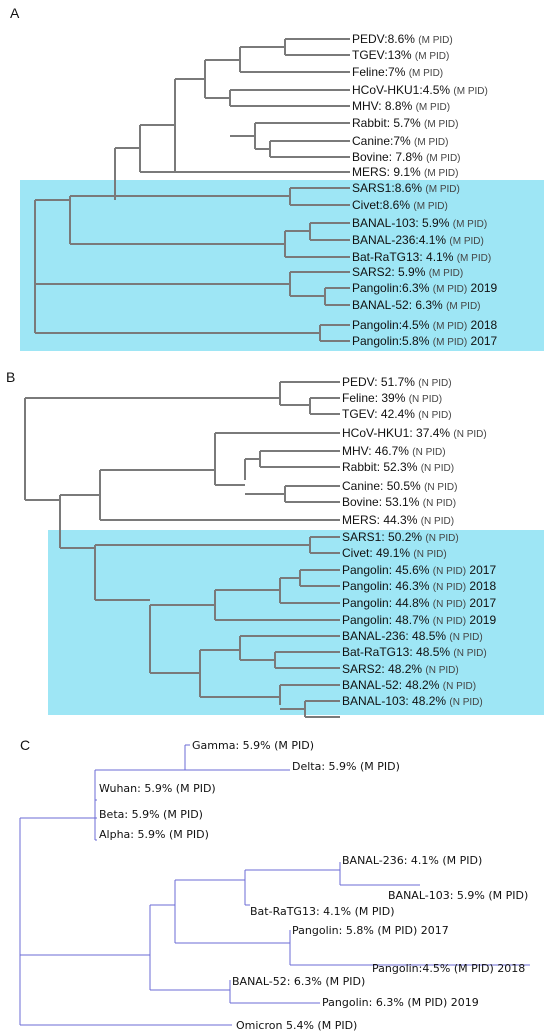 The width and height of the screenshot is (550, 1036). What do you see at coordinates (374, 636) in the screenshot?
I see `leaf-name: BANAL-236` at bounding box center [374, 636].